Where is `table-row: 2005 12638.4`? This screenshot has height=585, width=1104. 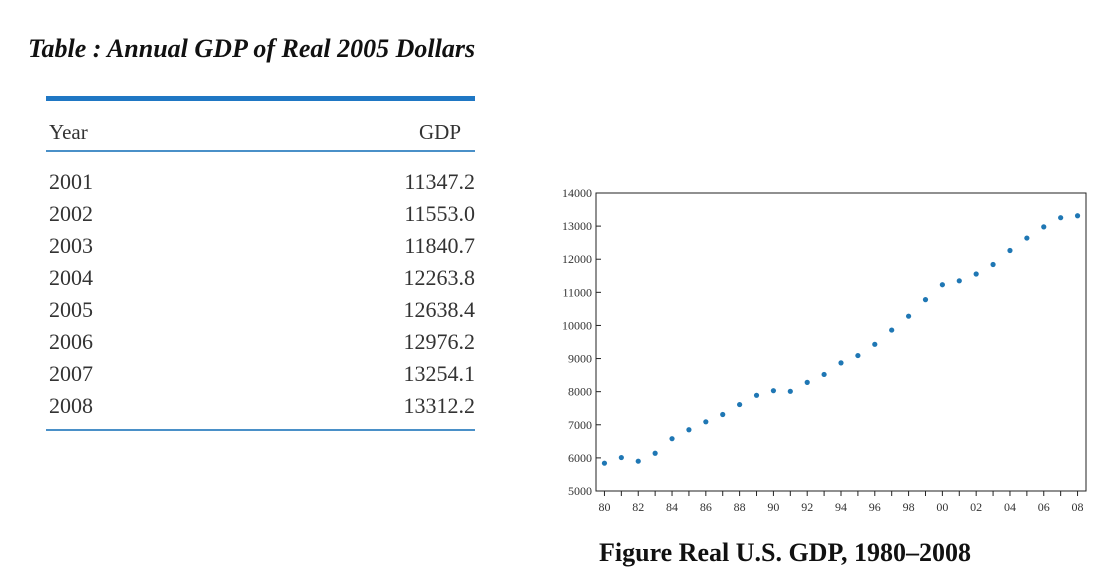
table-row: 2005 12638.4 is located at coordinates (260, 311).